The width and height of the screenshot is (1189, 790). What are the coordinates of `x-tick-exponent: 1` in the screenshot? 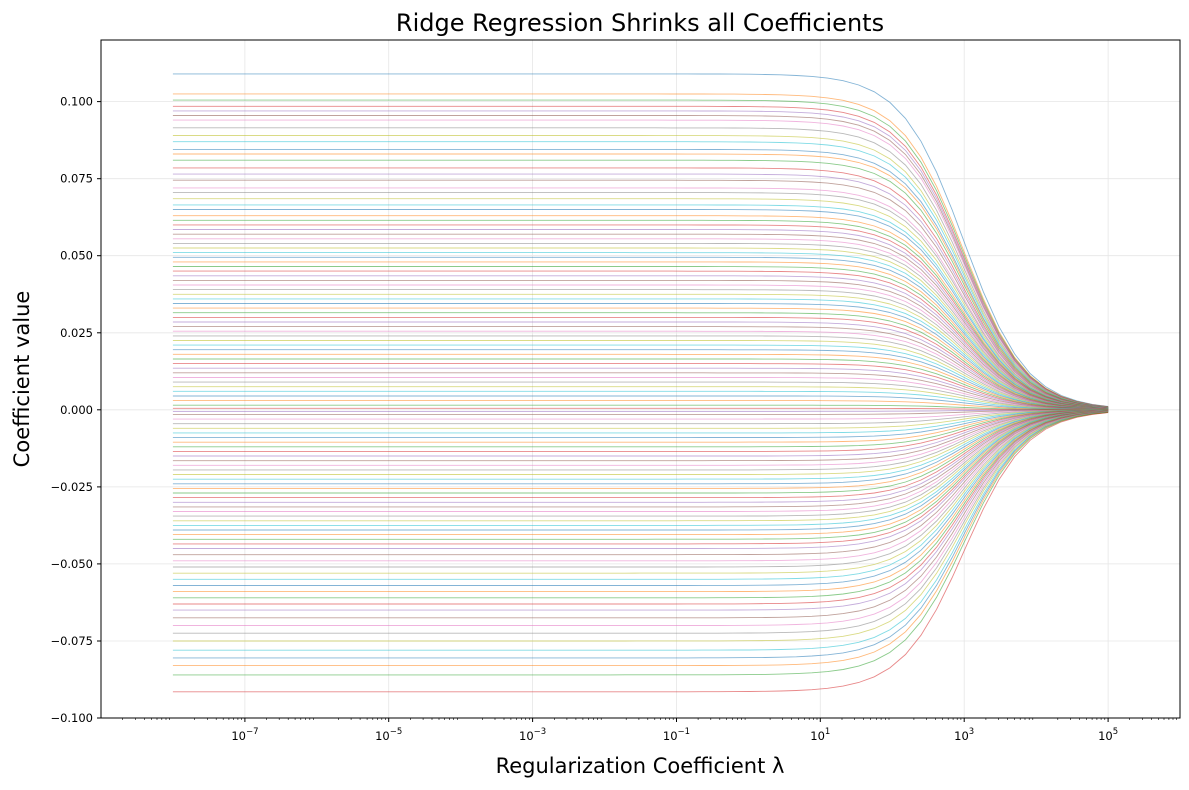 It's located at (827, 732).